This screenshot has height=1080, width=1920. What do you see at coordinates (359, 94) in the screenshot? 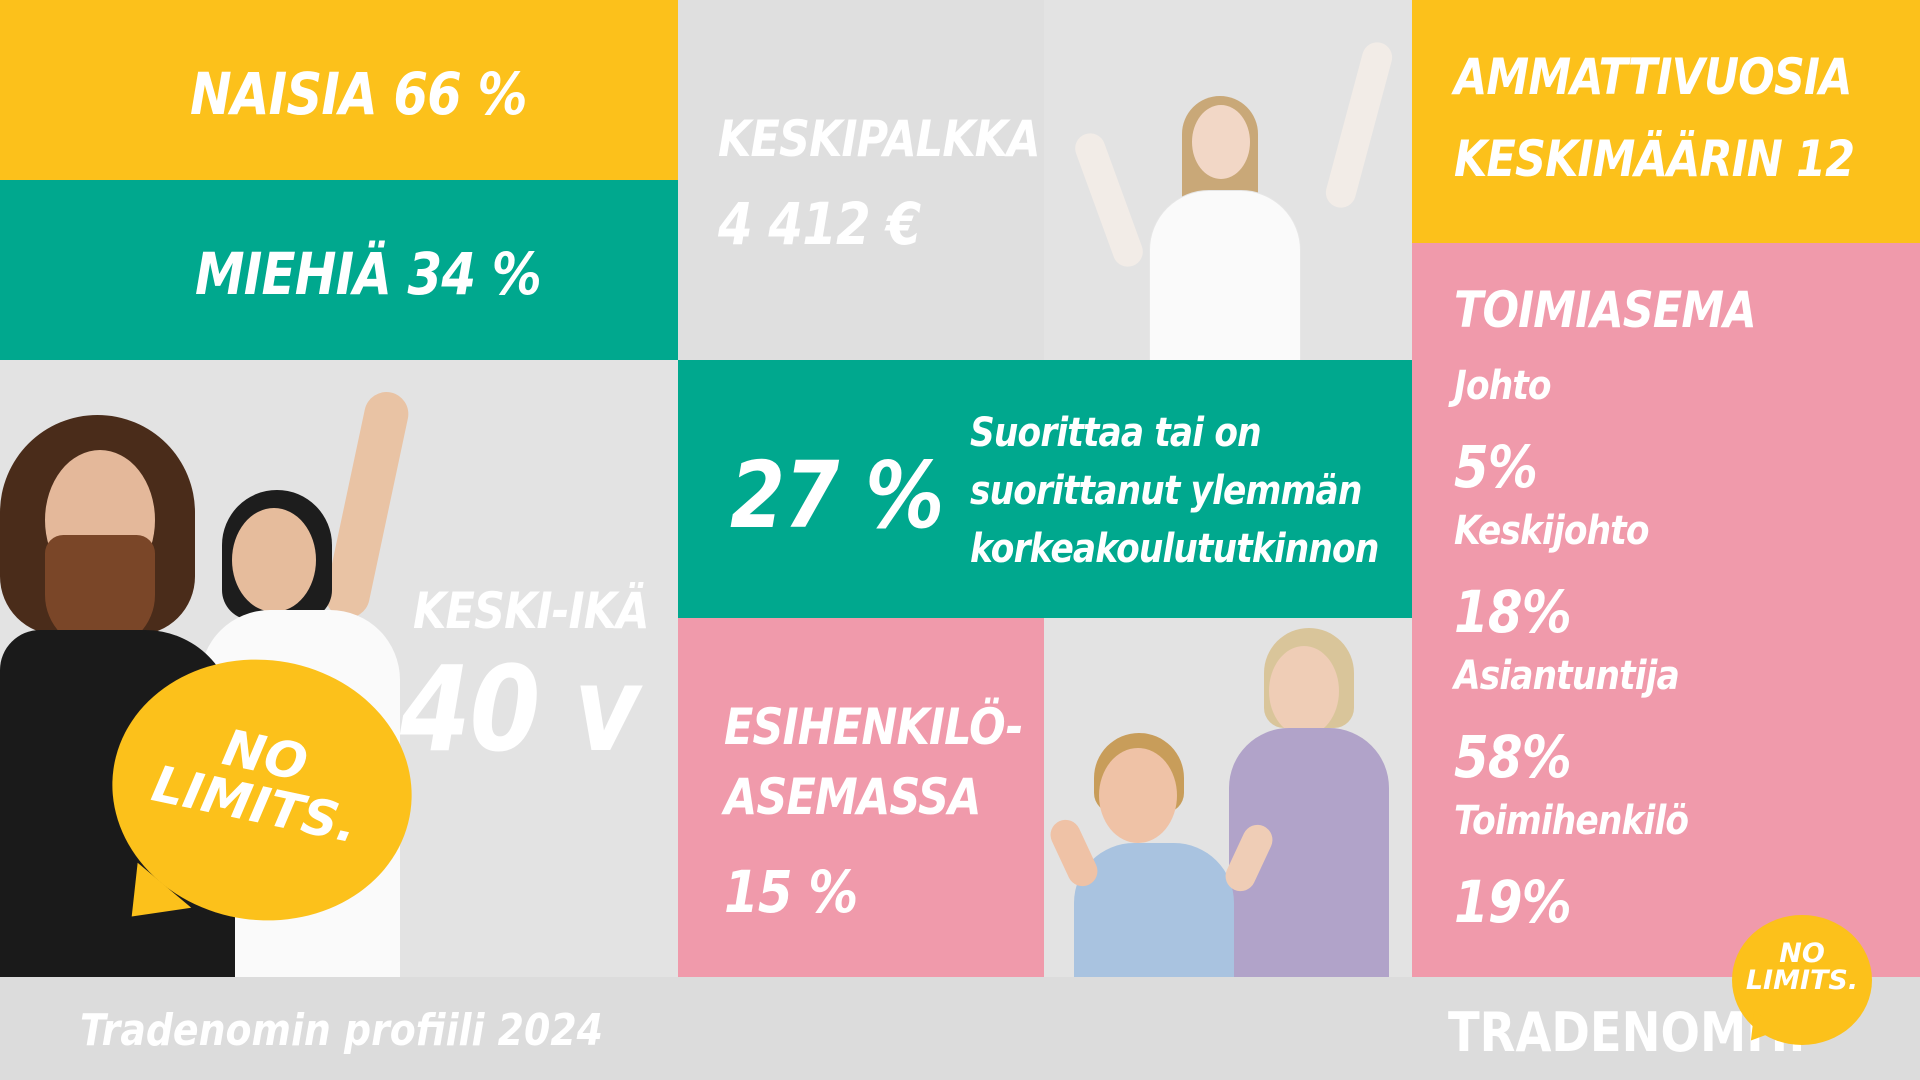
I see `women-stat: NAISIA 66 %` at bounding box center [359, 94].